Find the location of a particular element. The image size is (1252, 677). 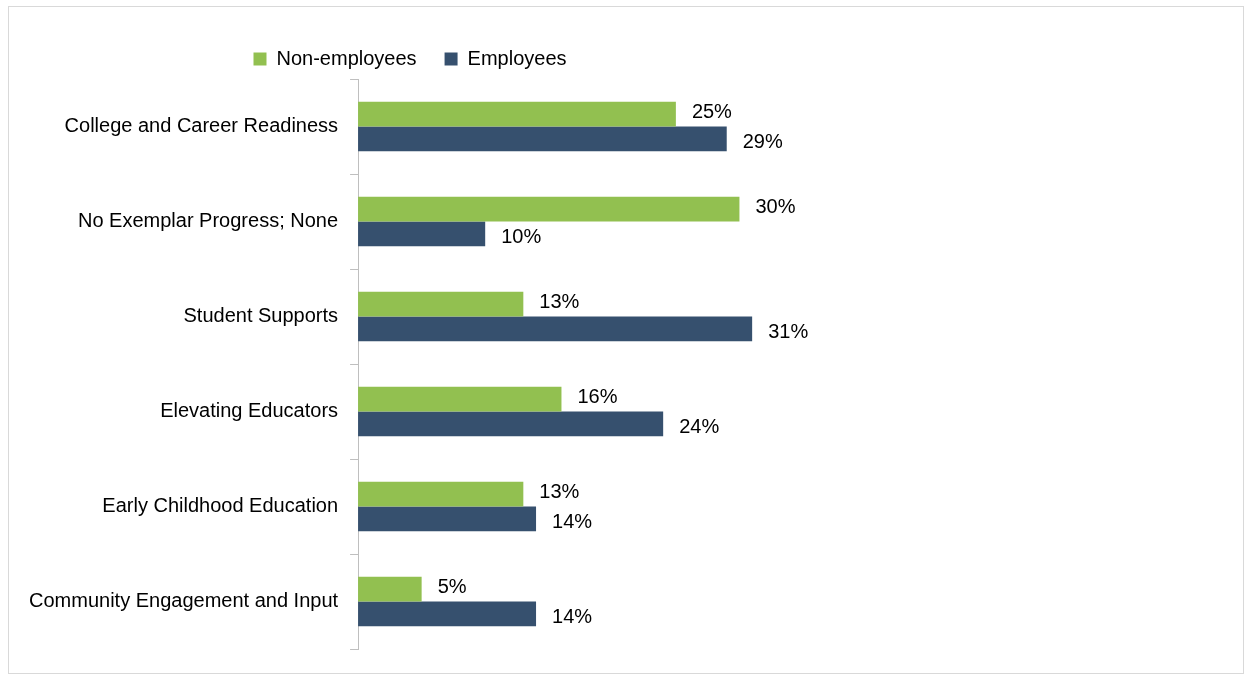

data-label: 29% is located at coordinates (762, 141).